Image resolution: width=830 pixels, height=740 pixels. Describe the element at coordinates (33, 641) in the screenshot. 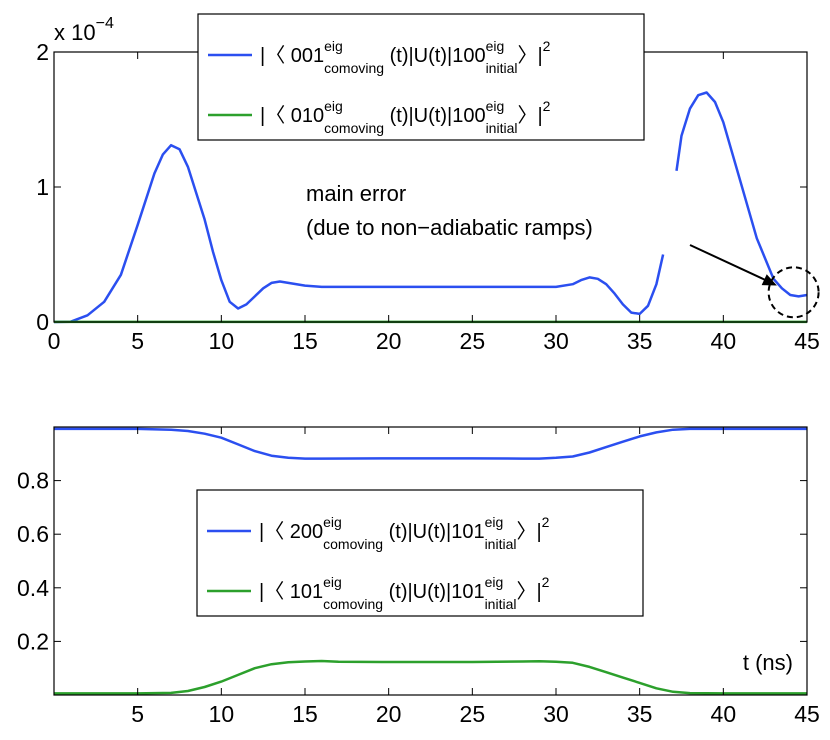

I see `y-tick-label: 0.2` at that location.